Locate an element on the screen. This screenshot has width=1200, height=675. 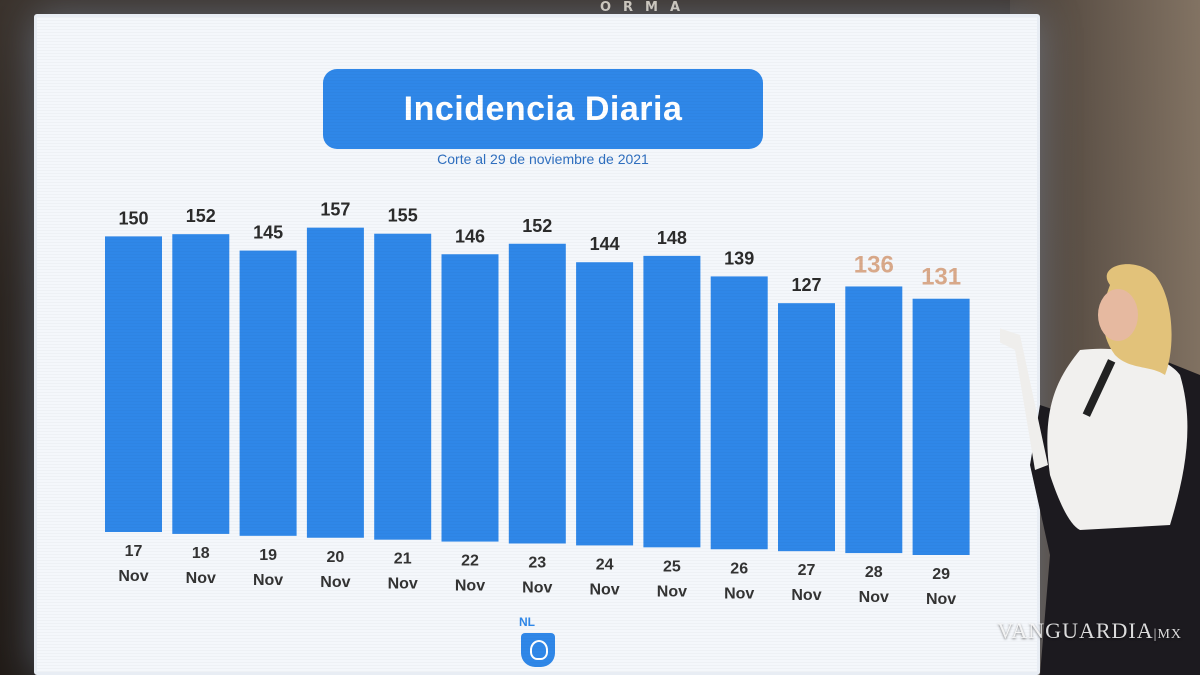
nl-logo-text: NL is located at coordinates (527, 622).